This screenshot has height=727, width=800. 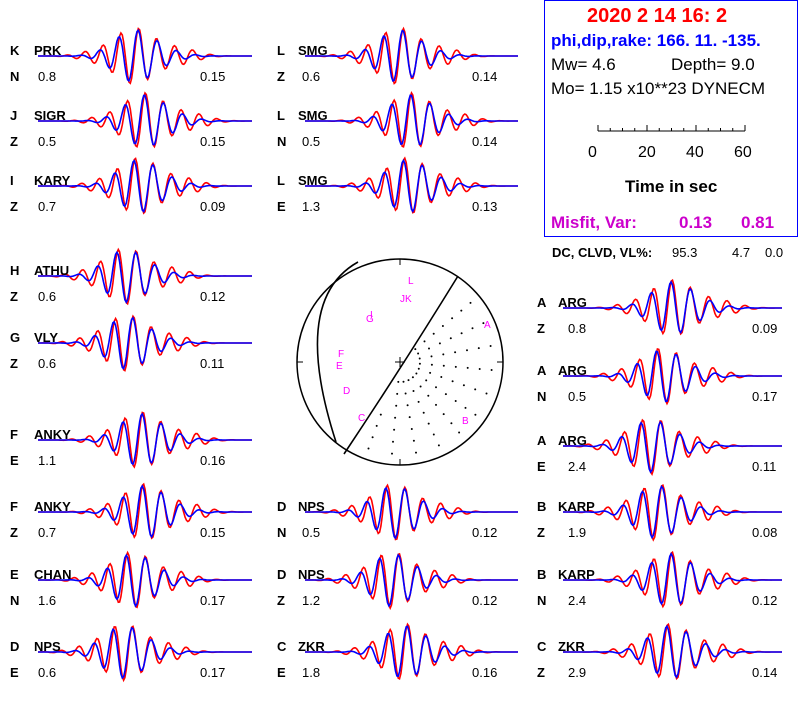 I want to click on trace-station-name: ATHU, so click(x=52, y=270).